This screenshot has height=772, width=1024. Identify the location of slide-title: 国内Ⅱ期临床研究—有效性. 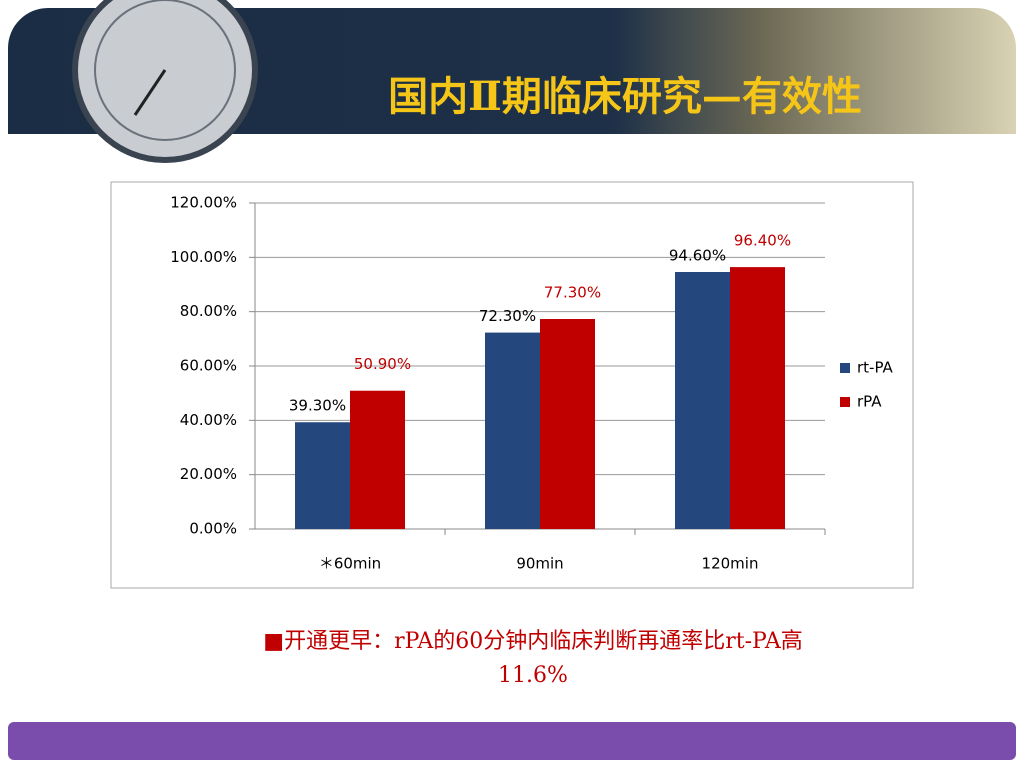
(625, 96).